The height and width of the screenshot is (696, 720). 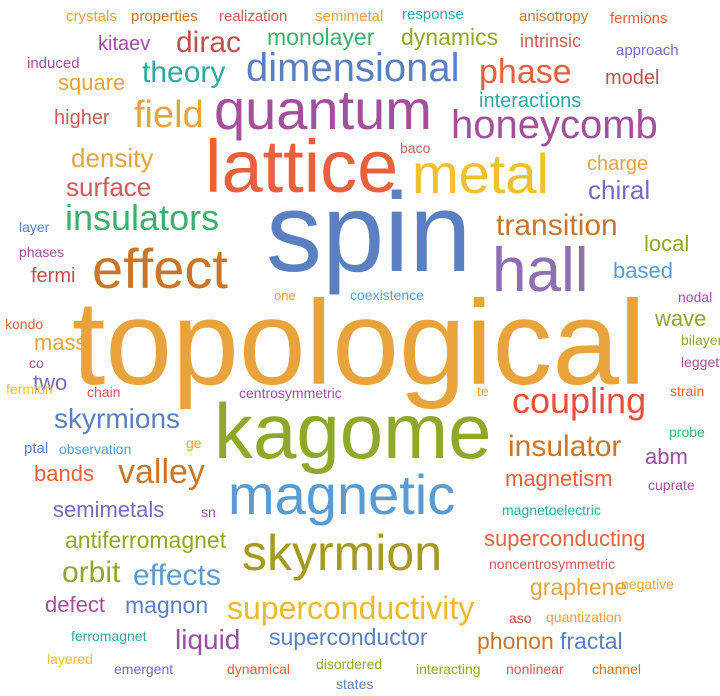 What do you see at coordinates (42, 252) in the screenshot?
I see `word-phases: phases` at bounding box center [42, 252].